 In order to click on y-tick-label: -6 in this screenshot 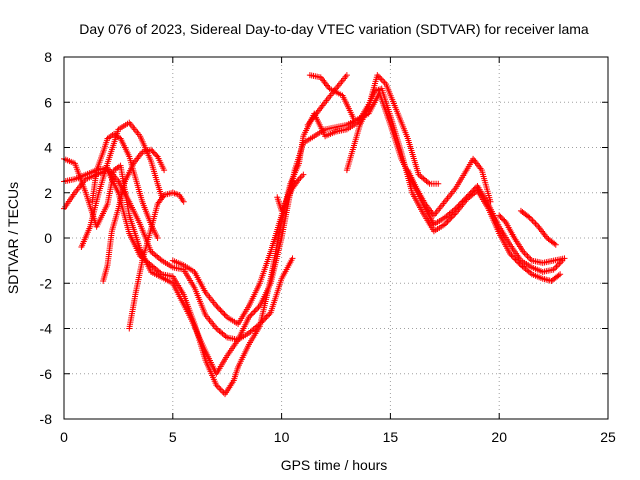, I will do `click(46, 374)`.